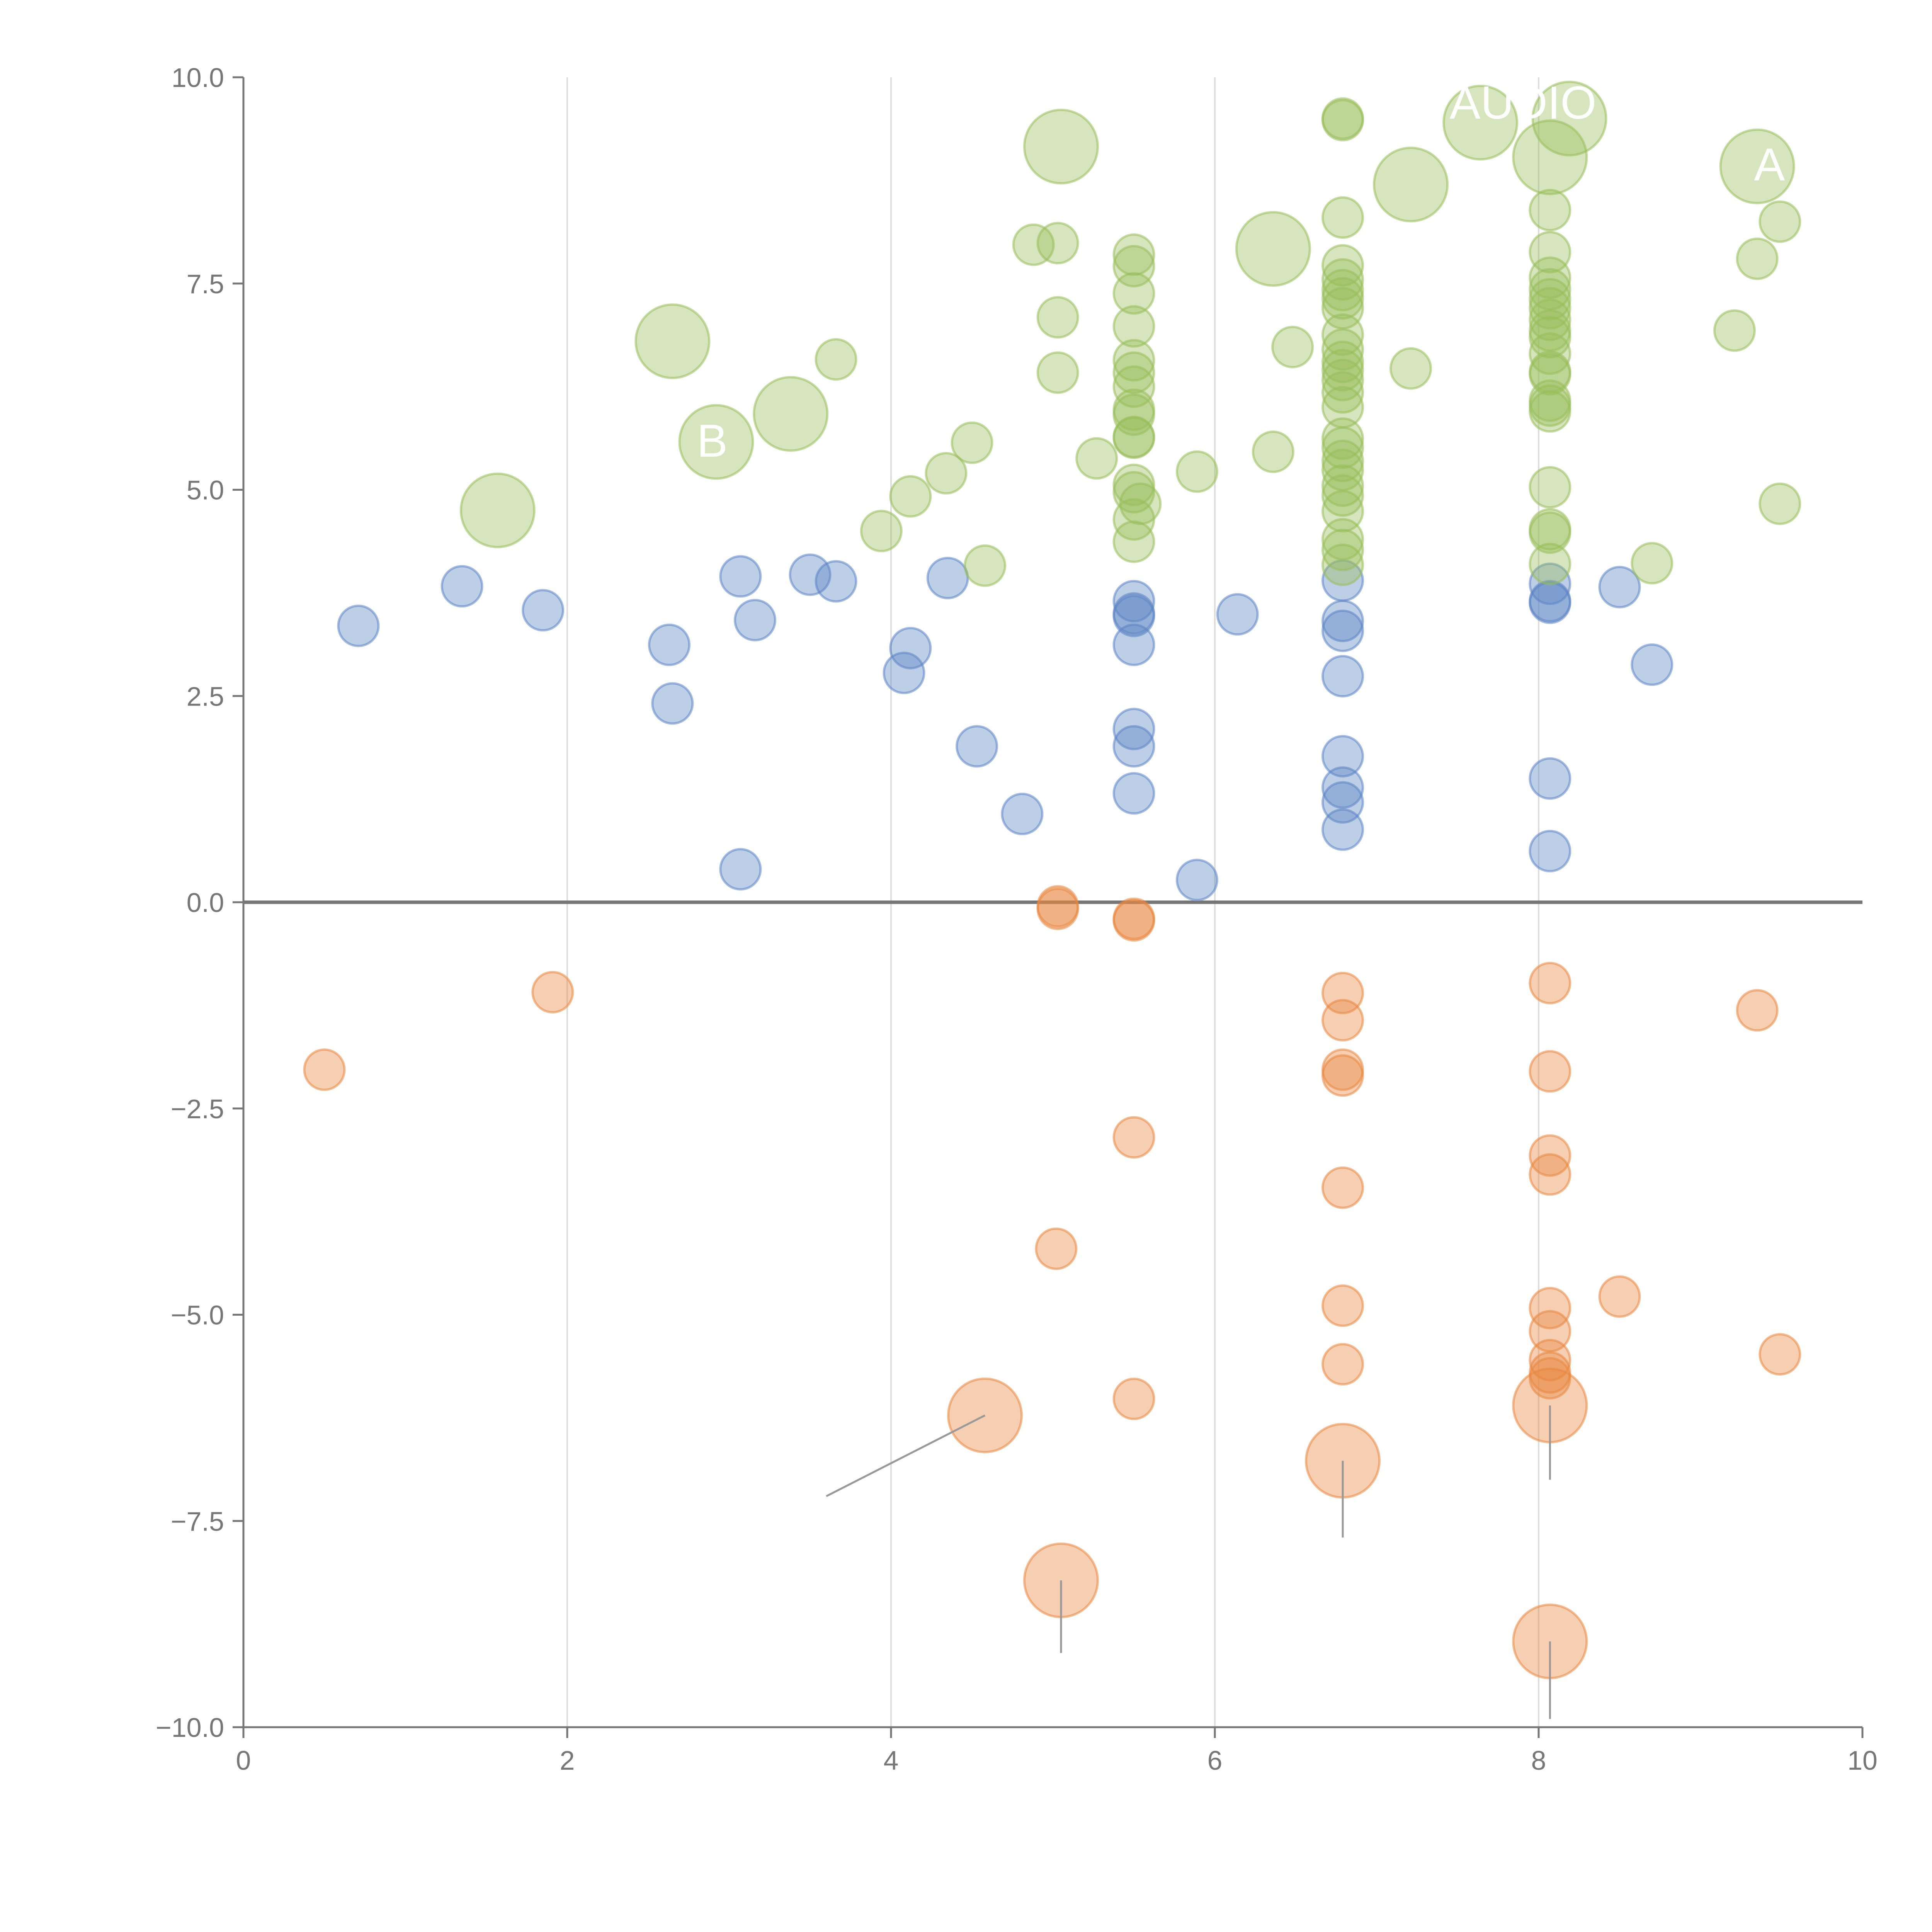 The width and height of the screenshot is (1932, 1932). I want to click on bubble-annotation: B, so click(713, 441).